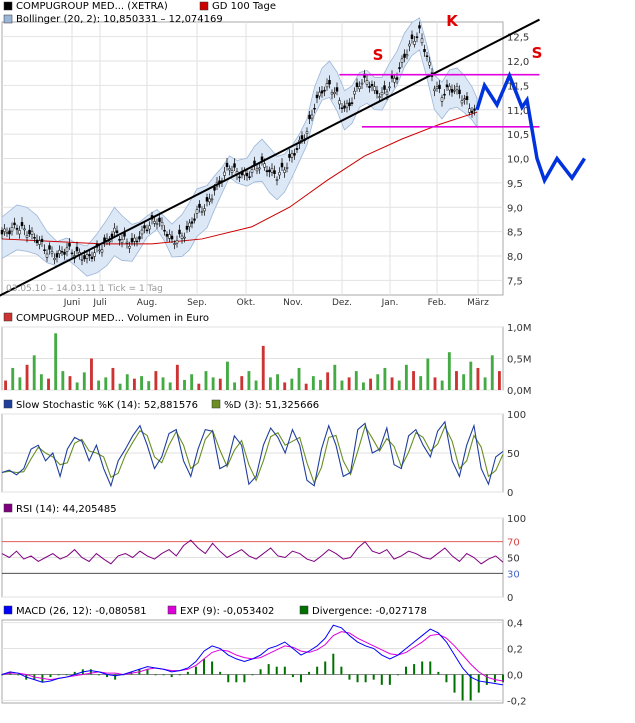 Image resolution: width=635 pixels, height=723 pixels. What do you see at coordinates (112, 318) in the screenshot?
I see `volume-legend-label: COMPUGROUP MED... Volumen in Euro` at bounding box center [112, 318].